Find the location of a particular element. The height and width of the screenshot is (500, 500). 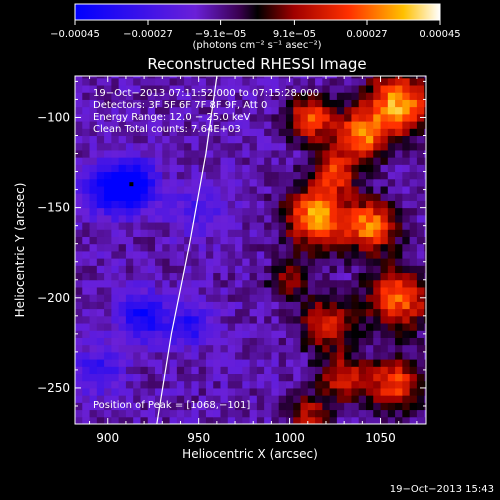

colorbar-unit-label: (photons cm⁻² s⁻¹ asec⁻²) is located at coordinates (256, 45).